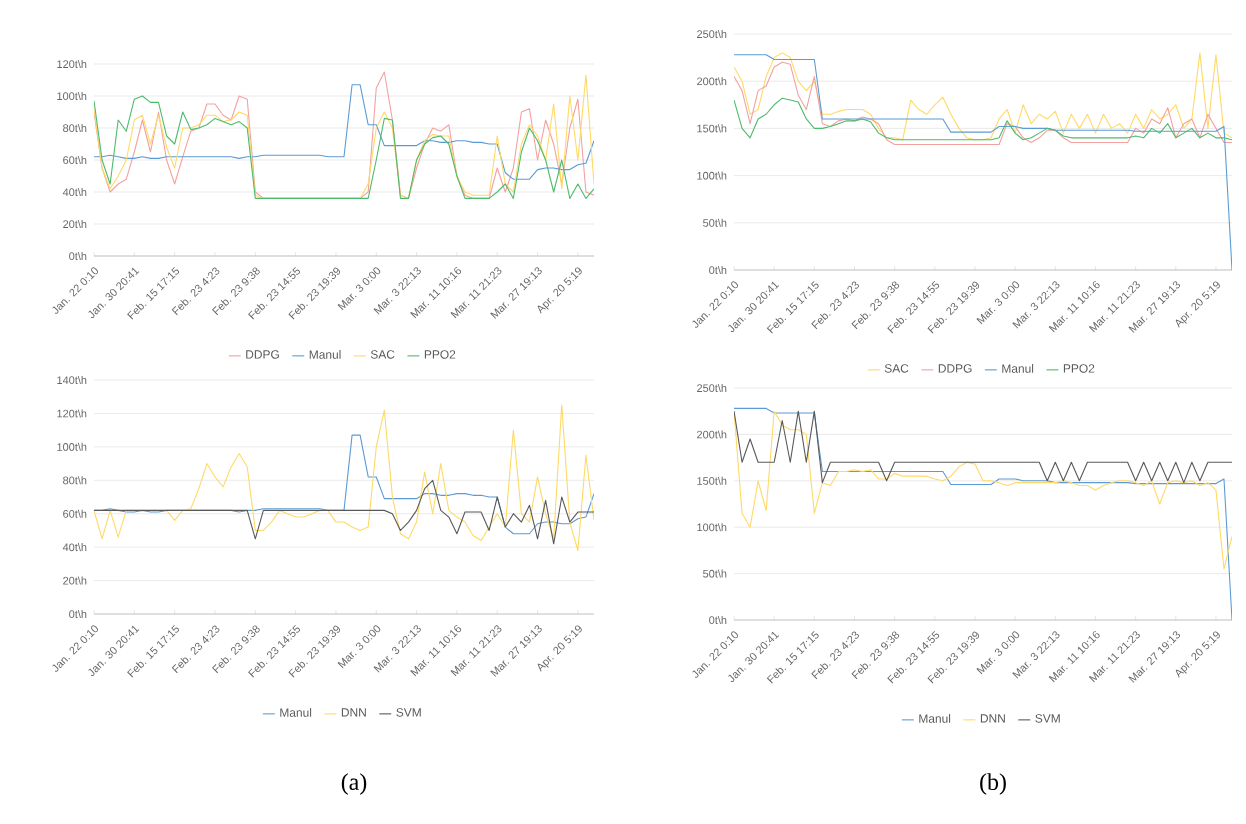  What do you see at coordinates (354, 784) in the screenshot?
I see `text: (a)` at bounding box center [354, 784].